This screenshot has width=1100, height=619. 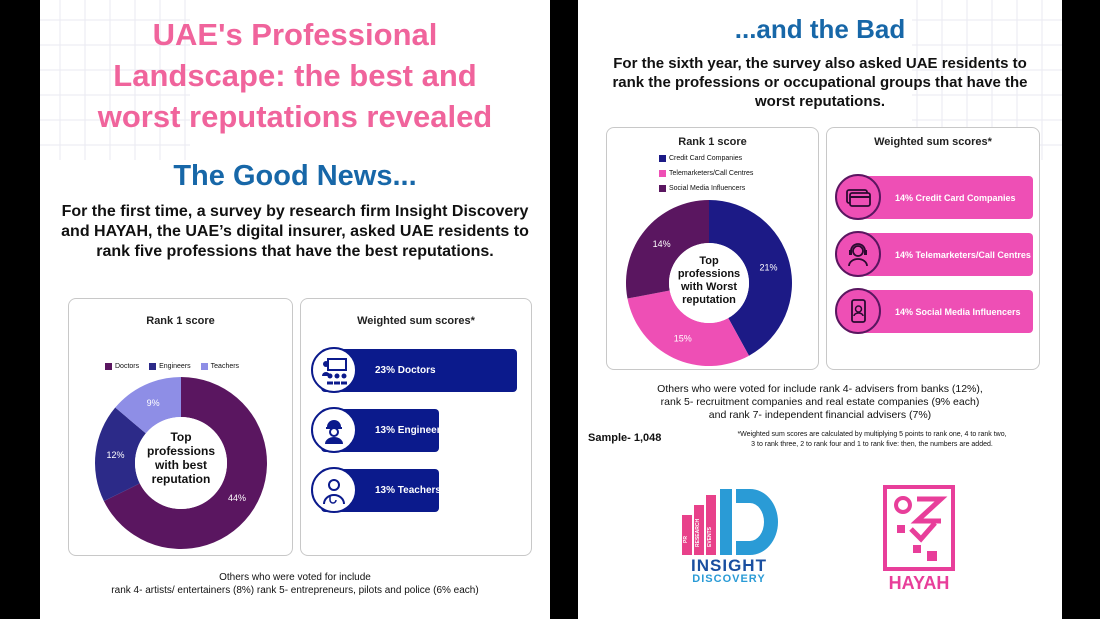 I want to click on donut-slice-telemarketers-call-centres, so click(x=688, y=328).